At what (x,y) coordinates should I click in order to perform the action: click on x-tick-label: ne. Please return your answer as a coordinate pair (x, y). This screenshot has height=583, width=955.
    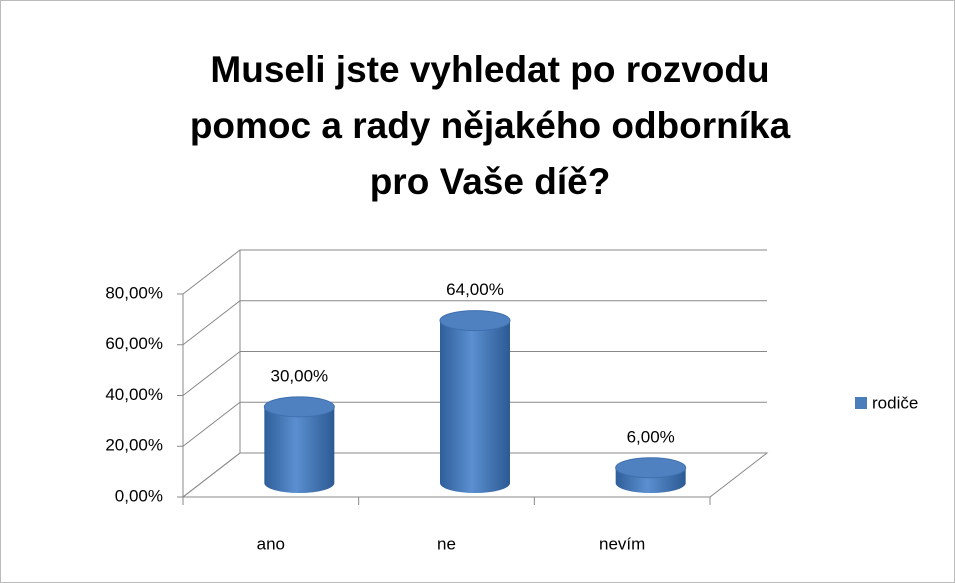
    Looking at the image, I should click on (446, 543).